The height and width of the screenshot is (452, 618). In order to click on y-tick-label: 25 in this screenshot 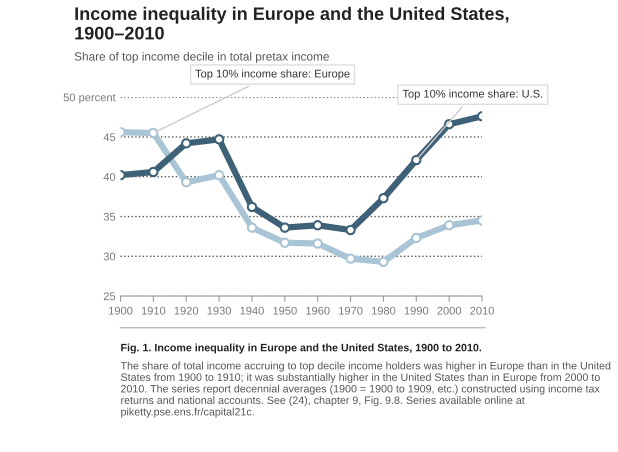, I will do `click(110, 296)`.